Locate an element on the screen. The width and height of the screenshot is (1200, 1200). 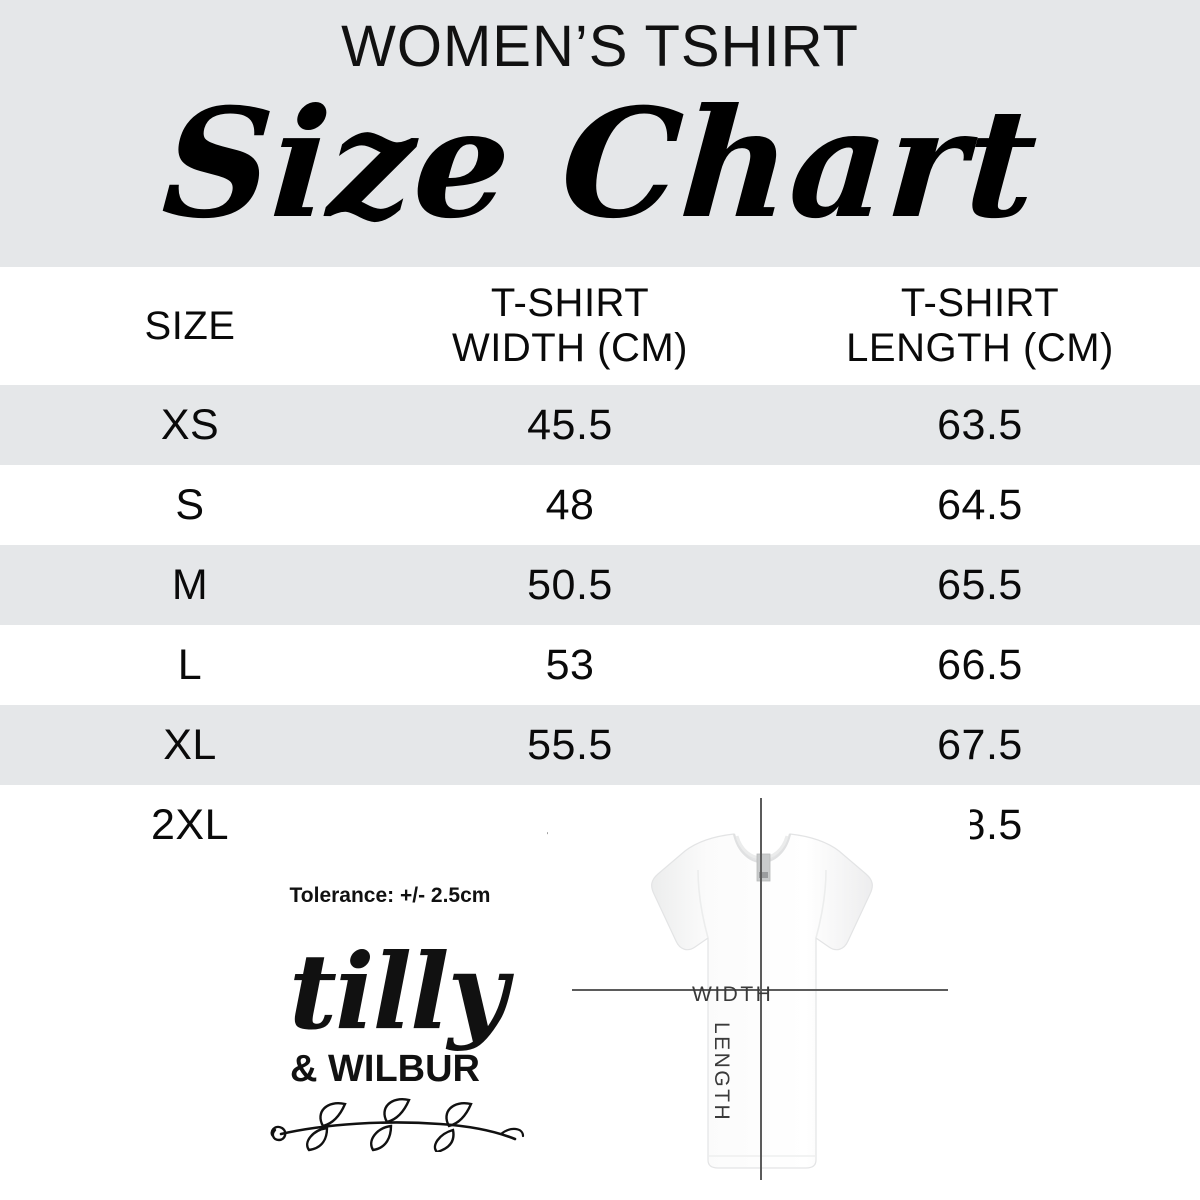
cell-size: XL is located at coordinates (190, 744).